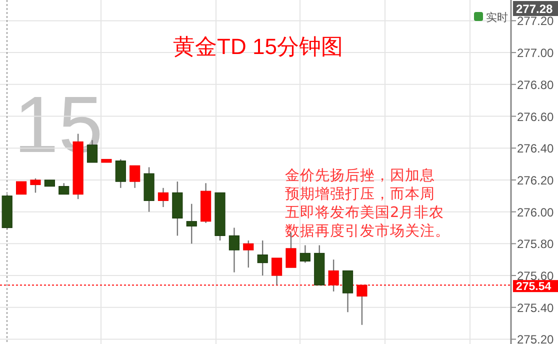 The height and width of the screenshot is (344, 558). I want to click on annotation: 实时, so click(497, 17).